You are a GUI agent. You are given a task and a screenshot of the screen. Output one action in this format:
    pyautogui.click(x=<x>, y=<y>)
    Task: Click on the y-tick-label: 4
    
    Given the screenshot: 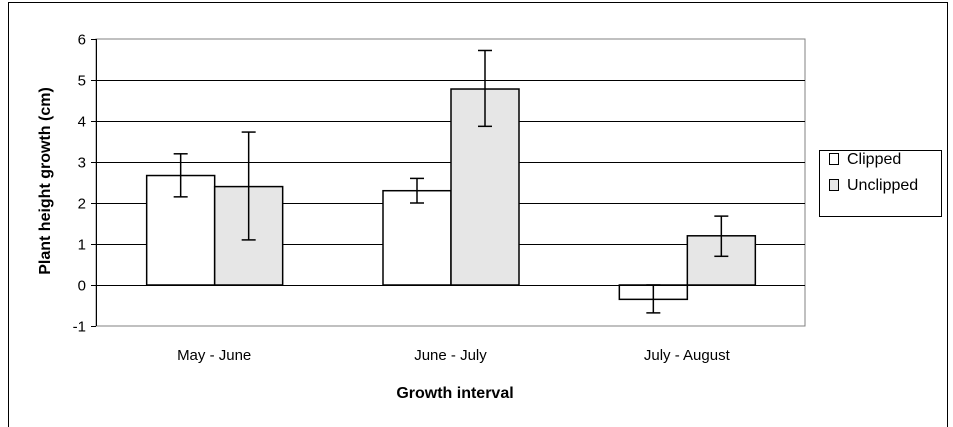 What is the action you would take?
    pyautogui.click(x=82, y=122)
    